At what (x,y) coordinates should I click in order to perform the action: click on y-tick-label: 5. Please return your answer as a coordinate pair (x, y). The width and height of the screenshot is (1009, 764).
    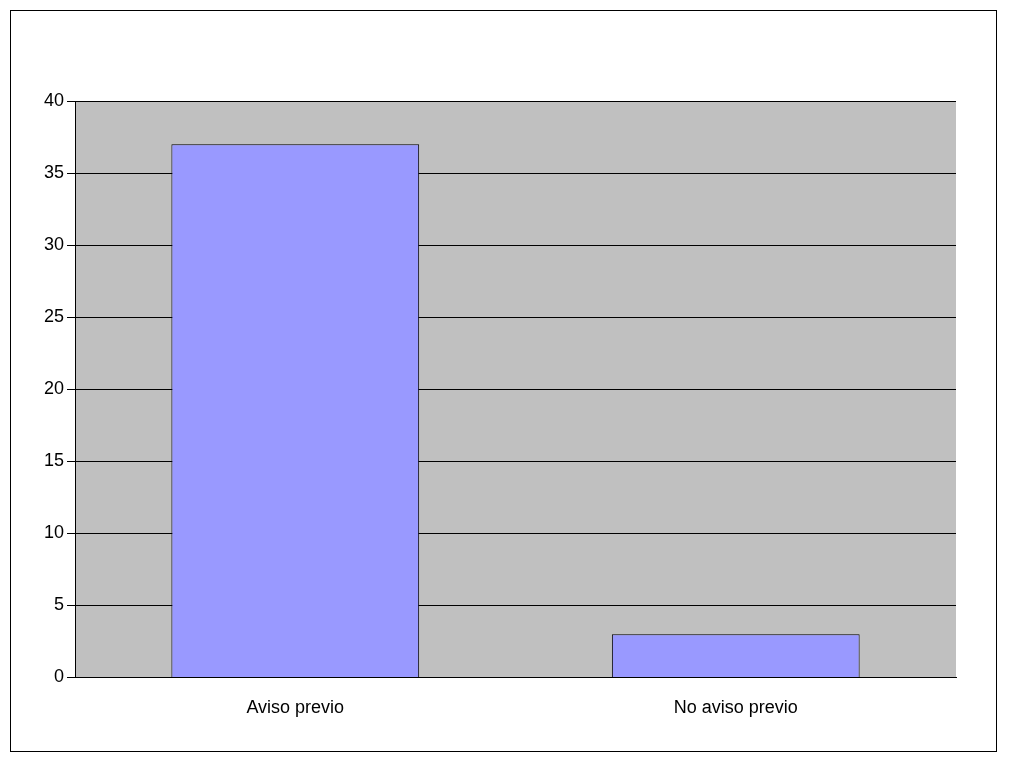
    Looking at the image, I should click on (59, 604).